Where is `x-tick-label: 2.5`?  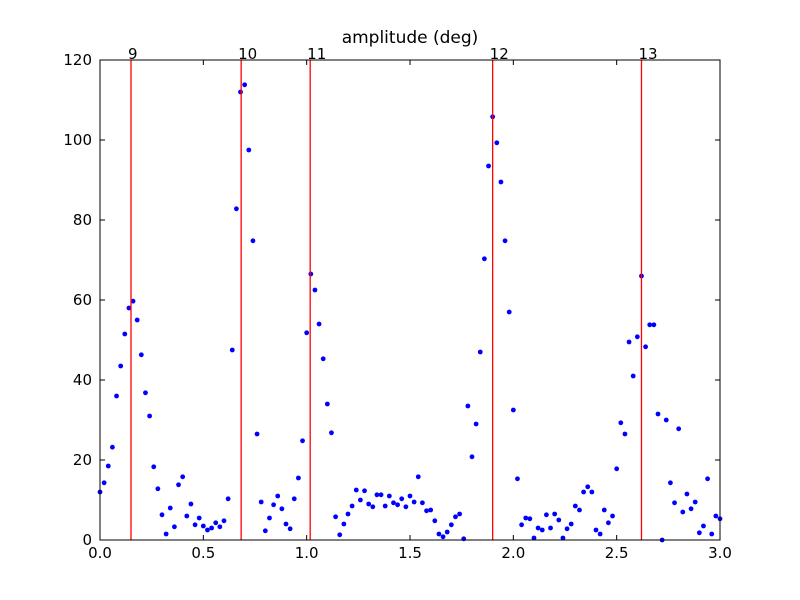
x-tick-label: 2.5 is located at coordinates (617, 553).